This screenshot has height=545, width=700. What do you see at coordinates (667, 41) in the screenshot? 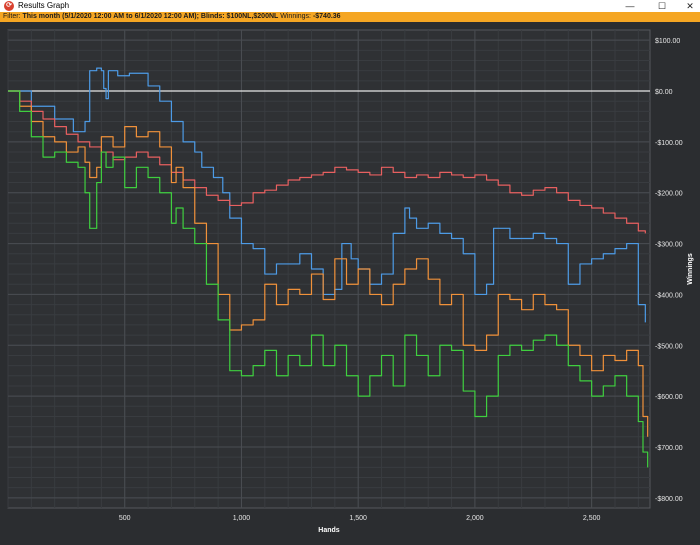
I see `y-tick-label: $100.00` at bounding box center [667, 41].